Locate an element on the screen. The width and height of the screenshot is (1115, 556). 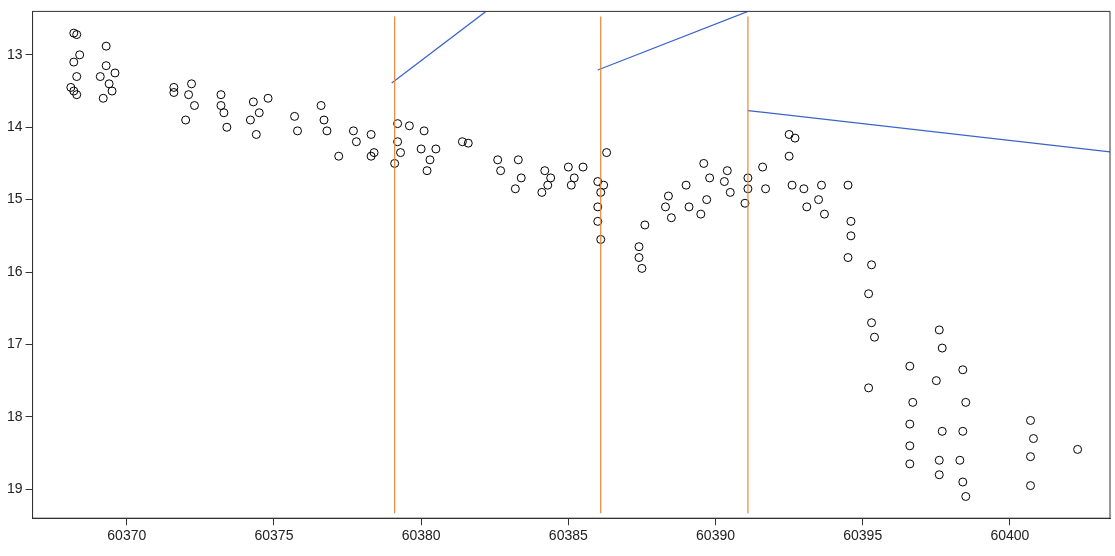
x-tick-label: 60400 is located at coordinates (1010, 535).